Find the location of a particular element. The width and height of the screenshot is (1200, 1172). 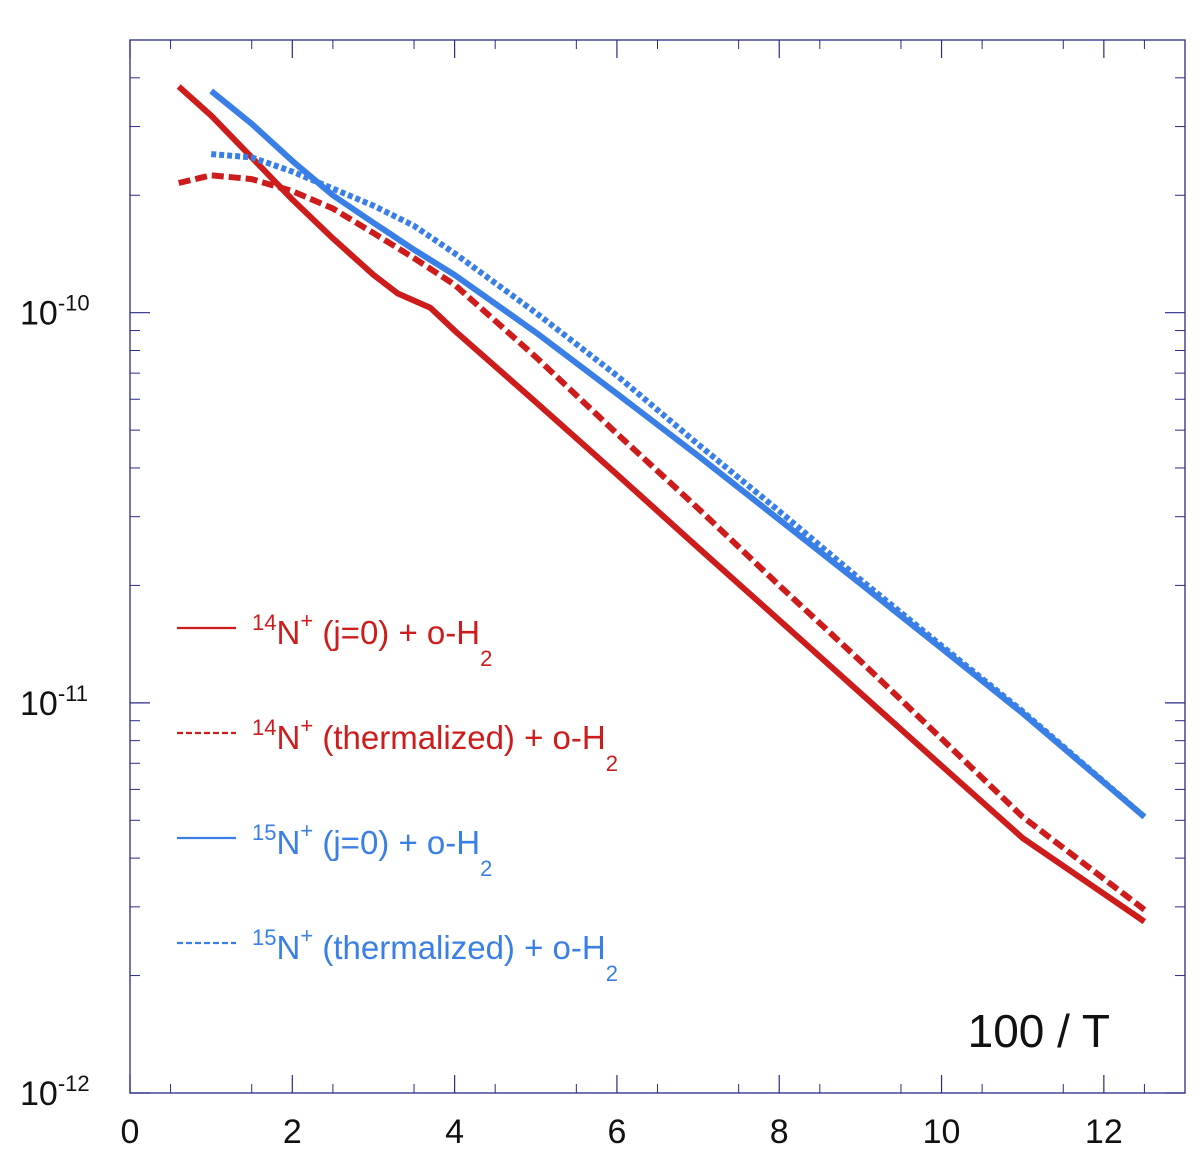

x-tick-label-2: 2 is located at coordinates (292, 1132).